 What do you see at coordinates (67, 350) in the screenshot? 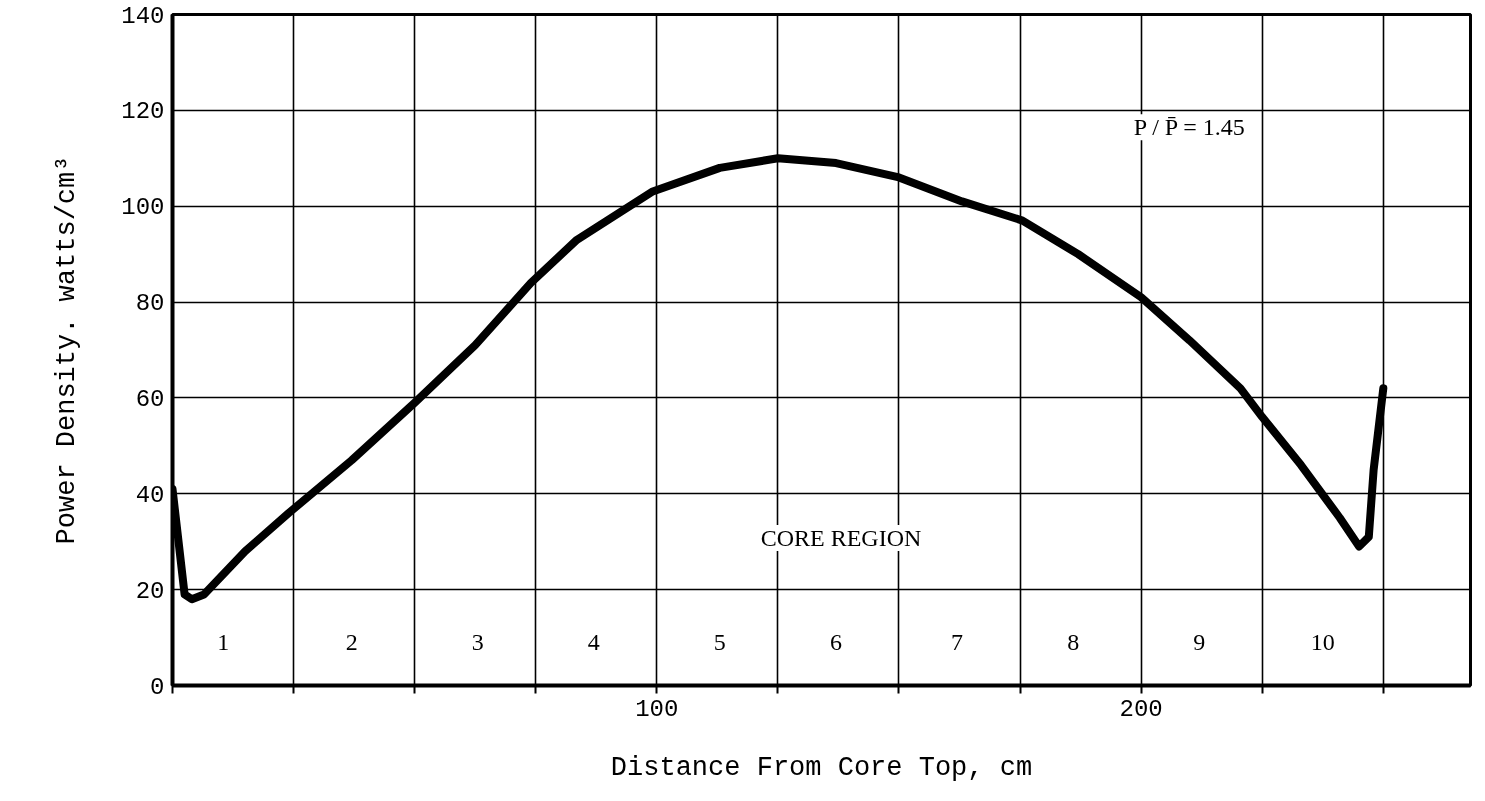
I see `y-axis-title: Power Density. watts/cm³` at bounding box center [67, 350].